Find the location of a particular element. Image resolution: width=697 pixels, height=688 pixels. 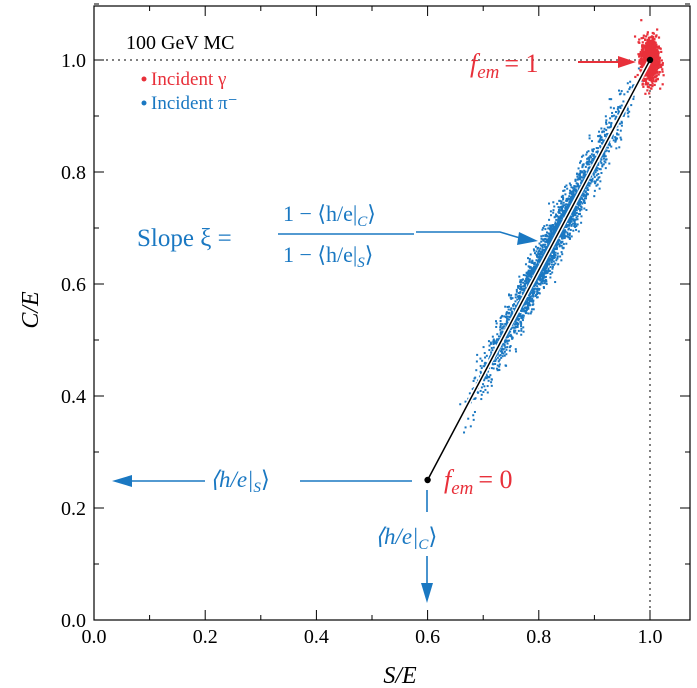

x-tick-label: 1.0 is located at coordinates (650, 637).